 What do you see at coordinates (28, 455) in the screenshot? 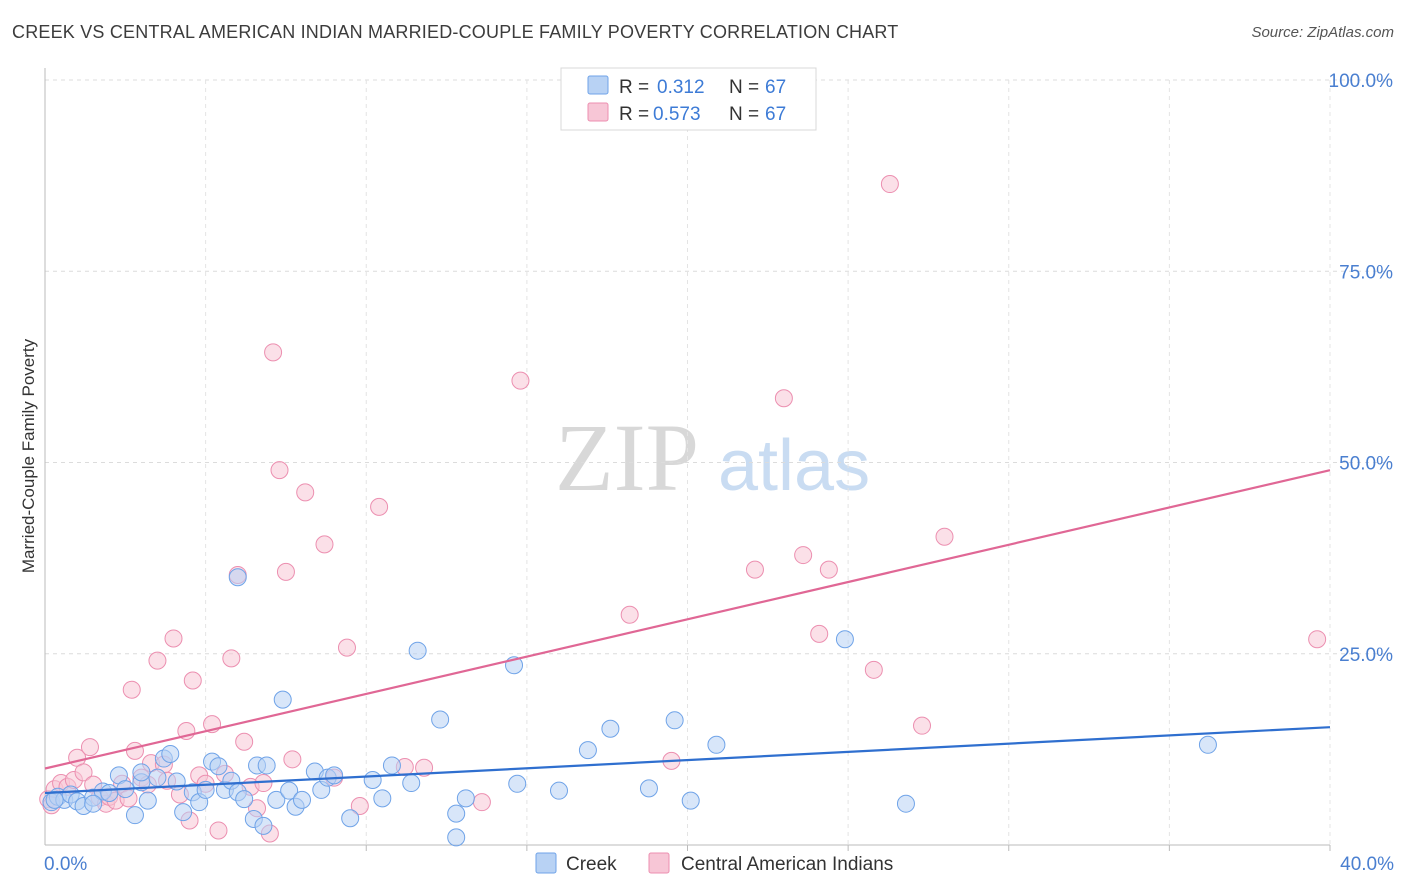
I see `y-axis-label: Married-Couple Family Poverty` at bounding box center [28, 455].